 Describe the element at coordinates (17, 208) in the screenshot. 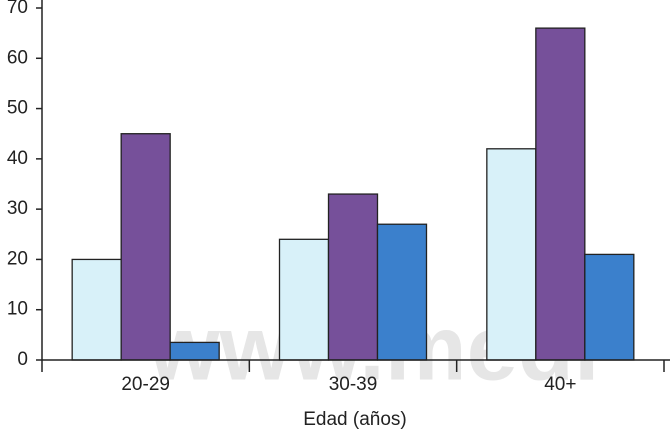

I see `y-tick-label: 30` at that location.